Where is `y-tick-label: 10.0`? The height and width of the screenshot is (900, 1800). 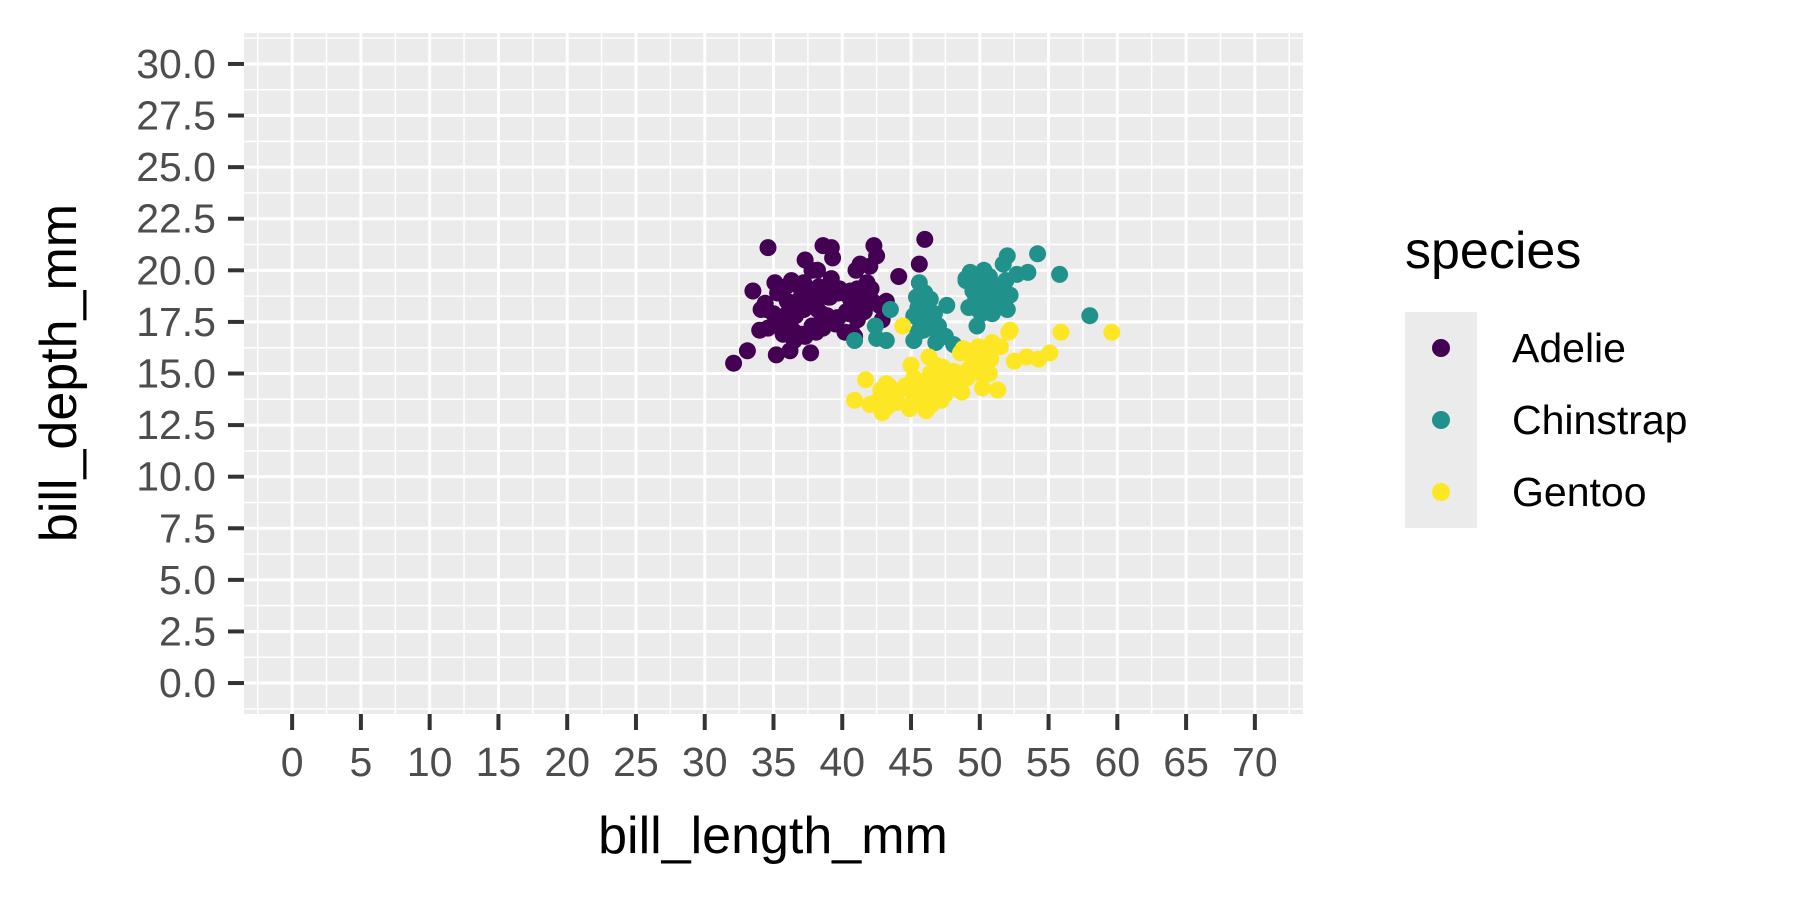
y-tick-label: 10.0 is located at coordinates (176, 477).